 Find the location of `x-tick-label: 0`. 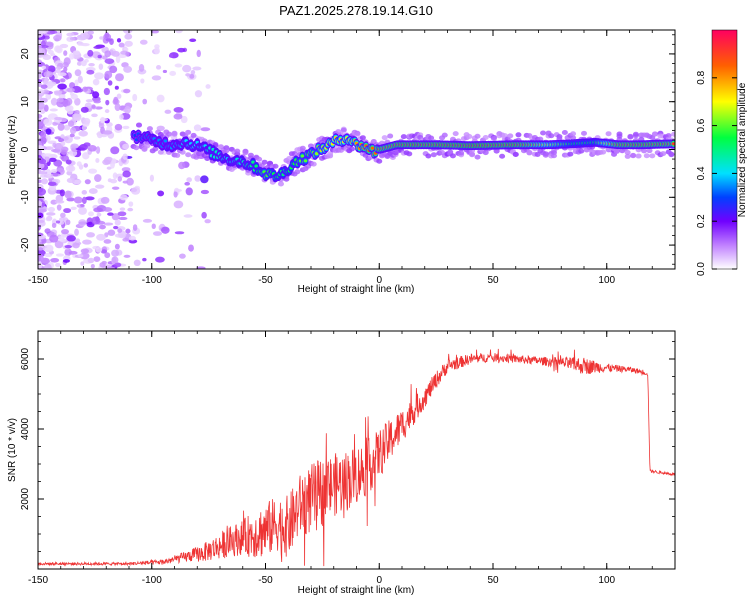

x-tick-label: 0 is located at coordinates (379, 580).